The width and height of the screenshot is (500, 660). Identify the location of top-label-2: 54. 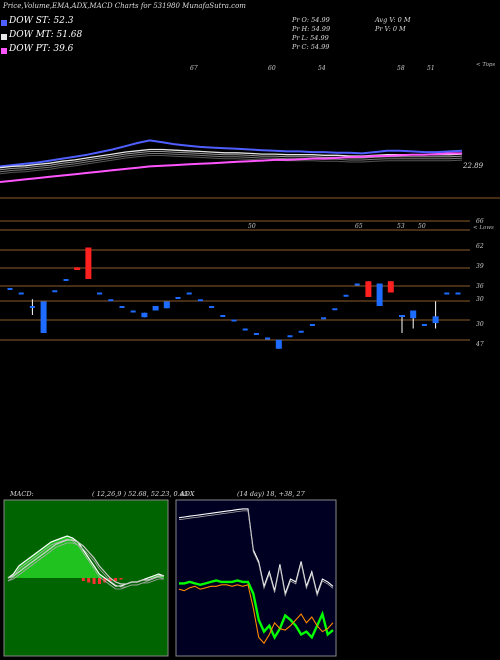
(322, 68).